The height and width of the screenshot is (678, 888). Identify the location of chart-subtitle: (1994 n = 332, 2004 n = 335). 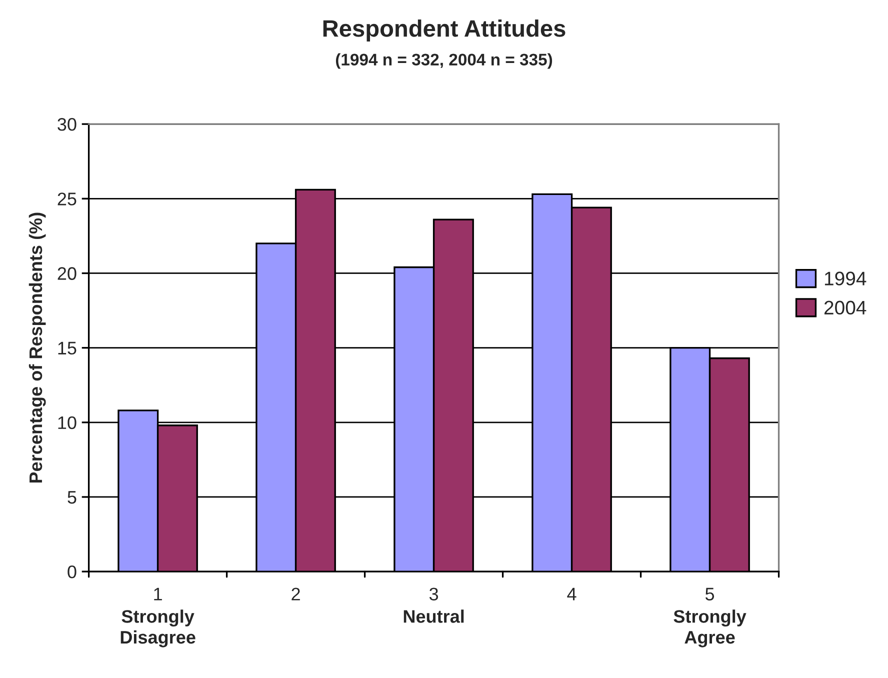
(444, 61).